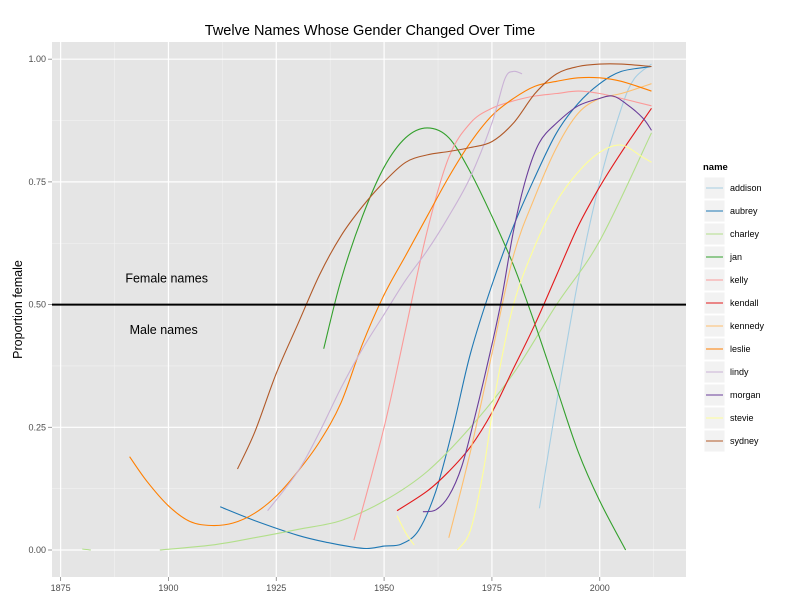 This screenshot has height=600, width=800. Describe the element at coordinates (744, 441) in the screenshot. I see `legend-label-sydney: sydney` at that location.